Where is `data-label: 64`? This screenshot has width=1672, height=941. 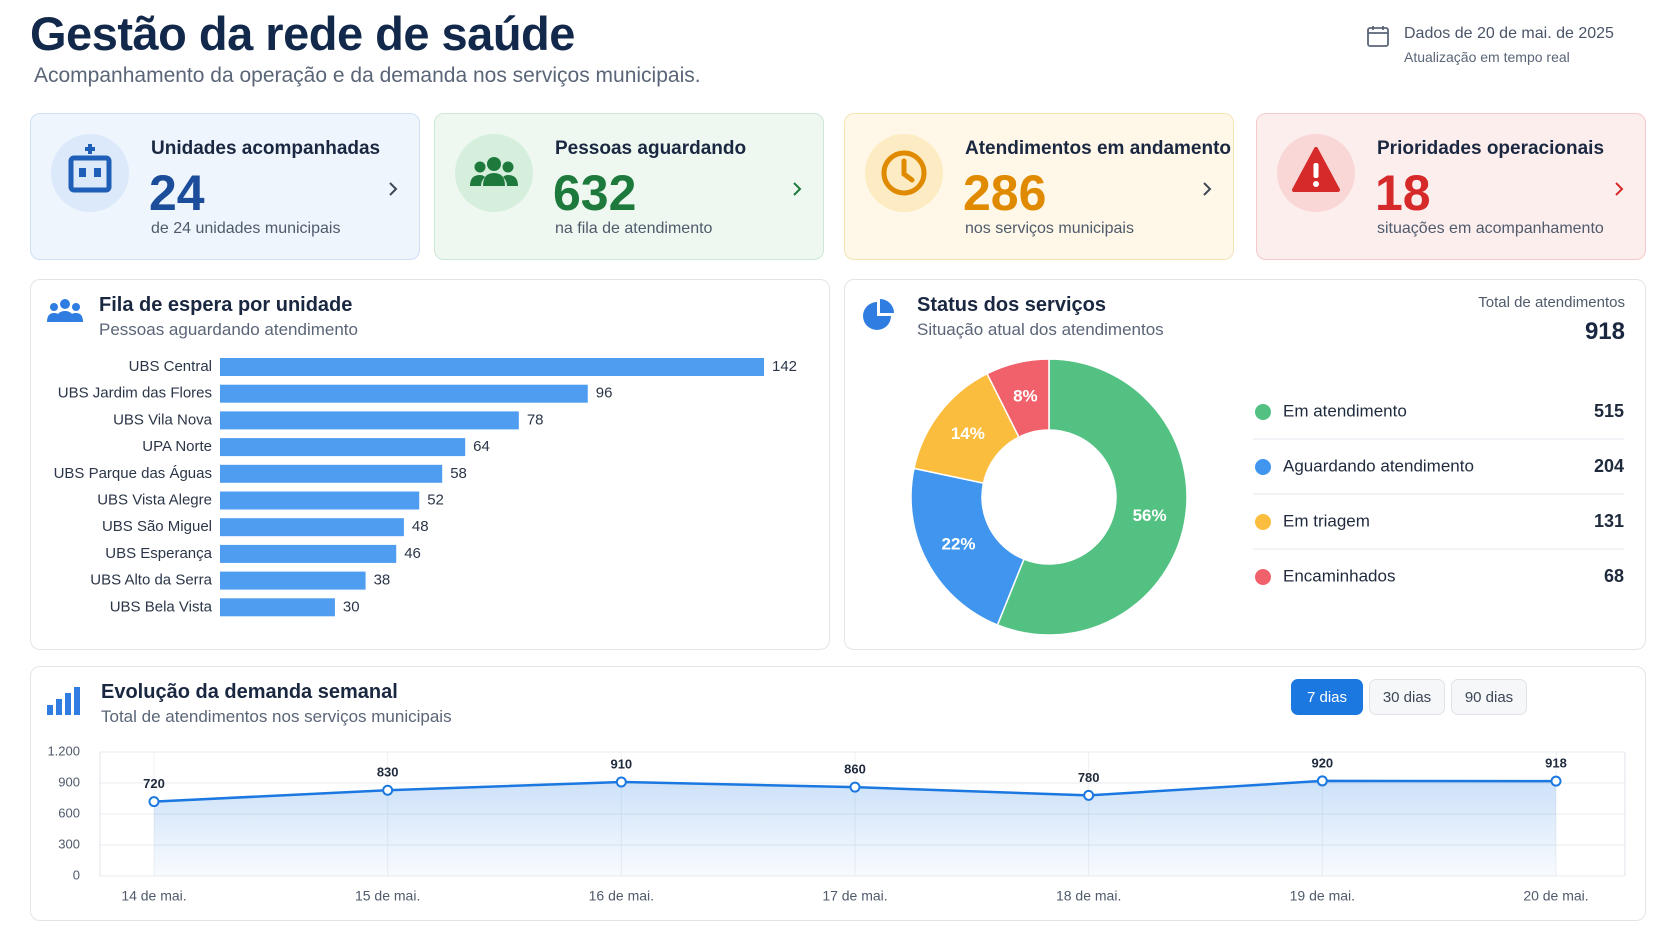 data-label: 64 is located at coordinates (481, 446).